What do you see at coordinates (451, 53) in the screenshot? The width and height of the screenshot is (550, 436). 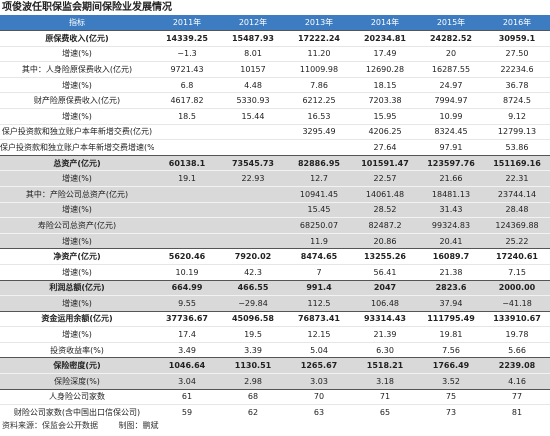 I see `cell: 20` at bounding box center [451, 53].